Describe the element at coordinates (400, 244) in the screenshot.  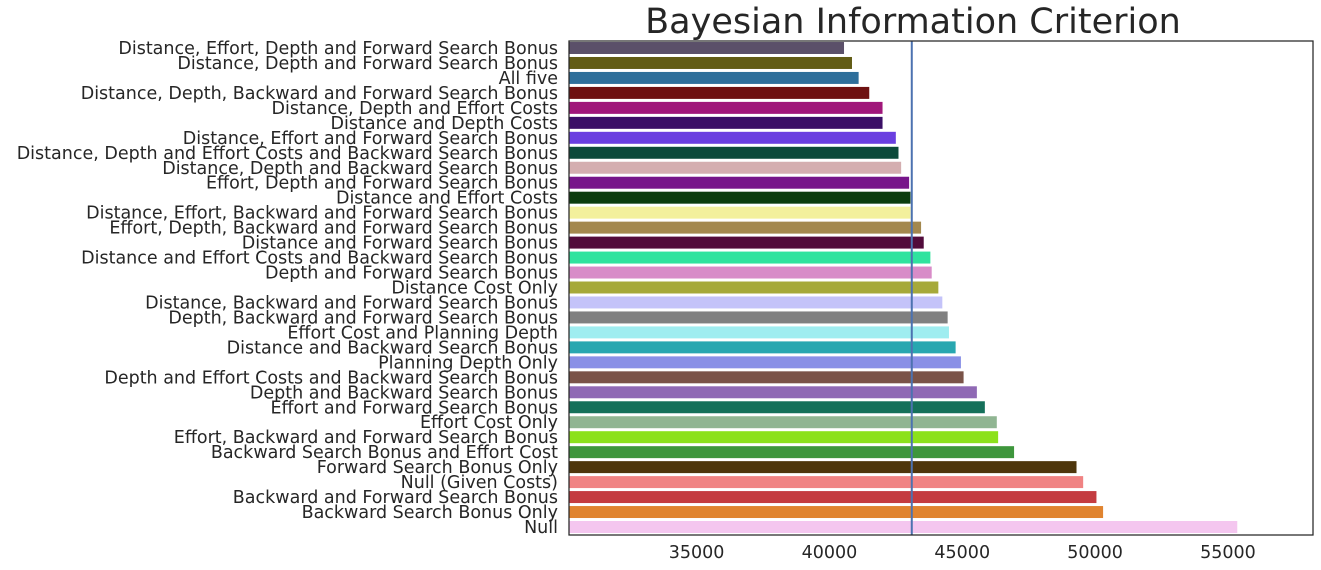
I see `category-label-13: Distance and Forward Search Bonus` at that location.